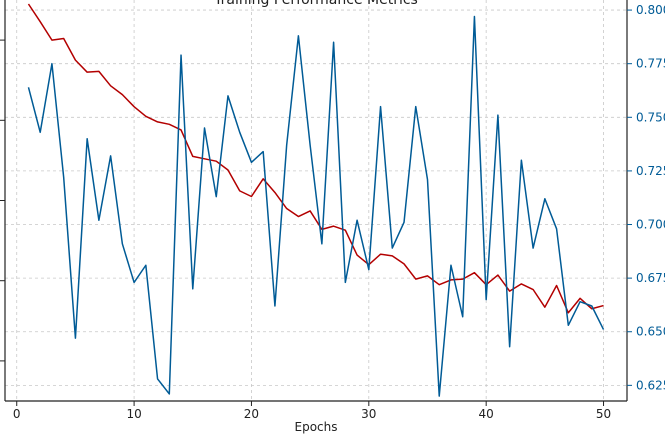 The height and width of the screenshot is (444, 665). What do you see at coordinates (486, 414) in the screenshot?
I see `x-tick-label: 40` at bounding box center [486, 414].